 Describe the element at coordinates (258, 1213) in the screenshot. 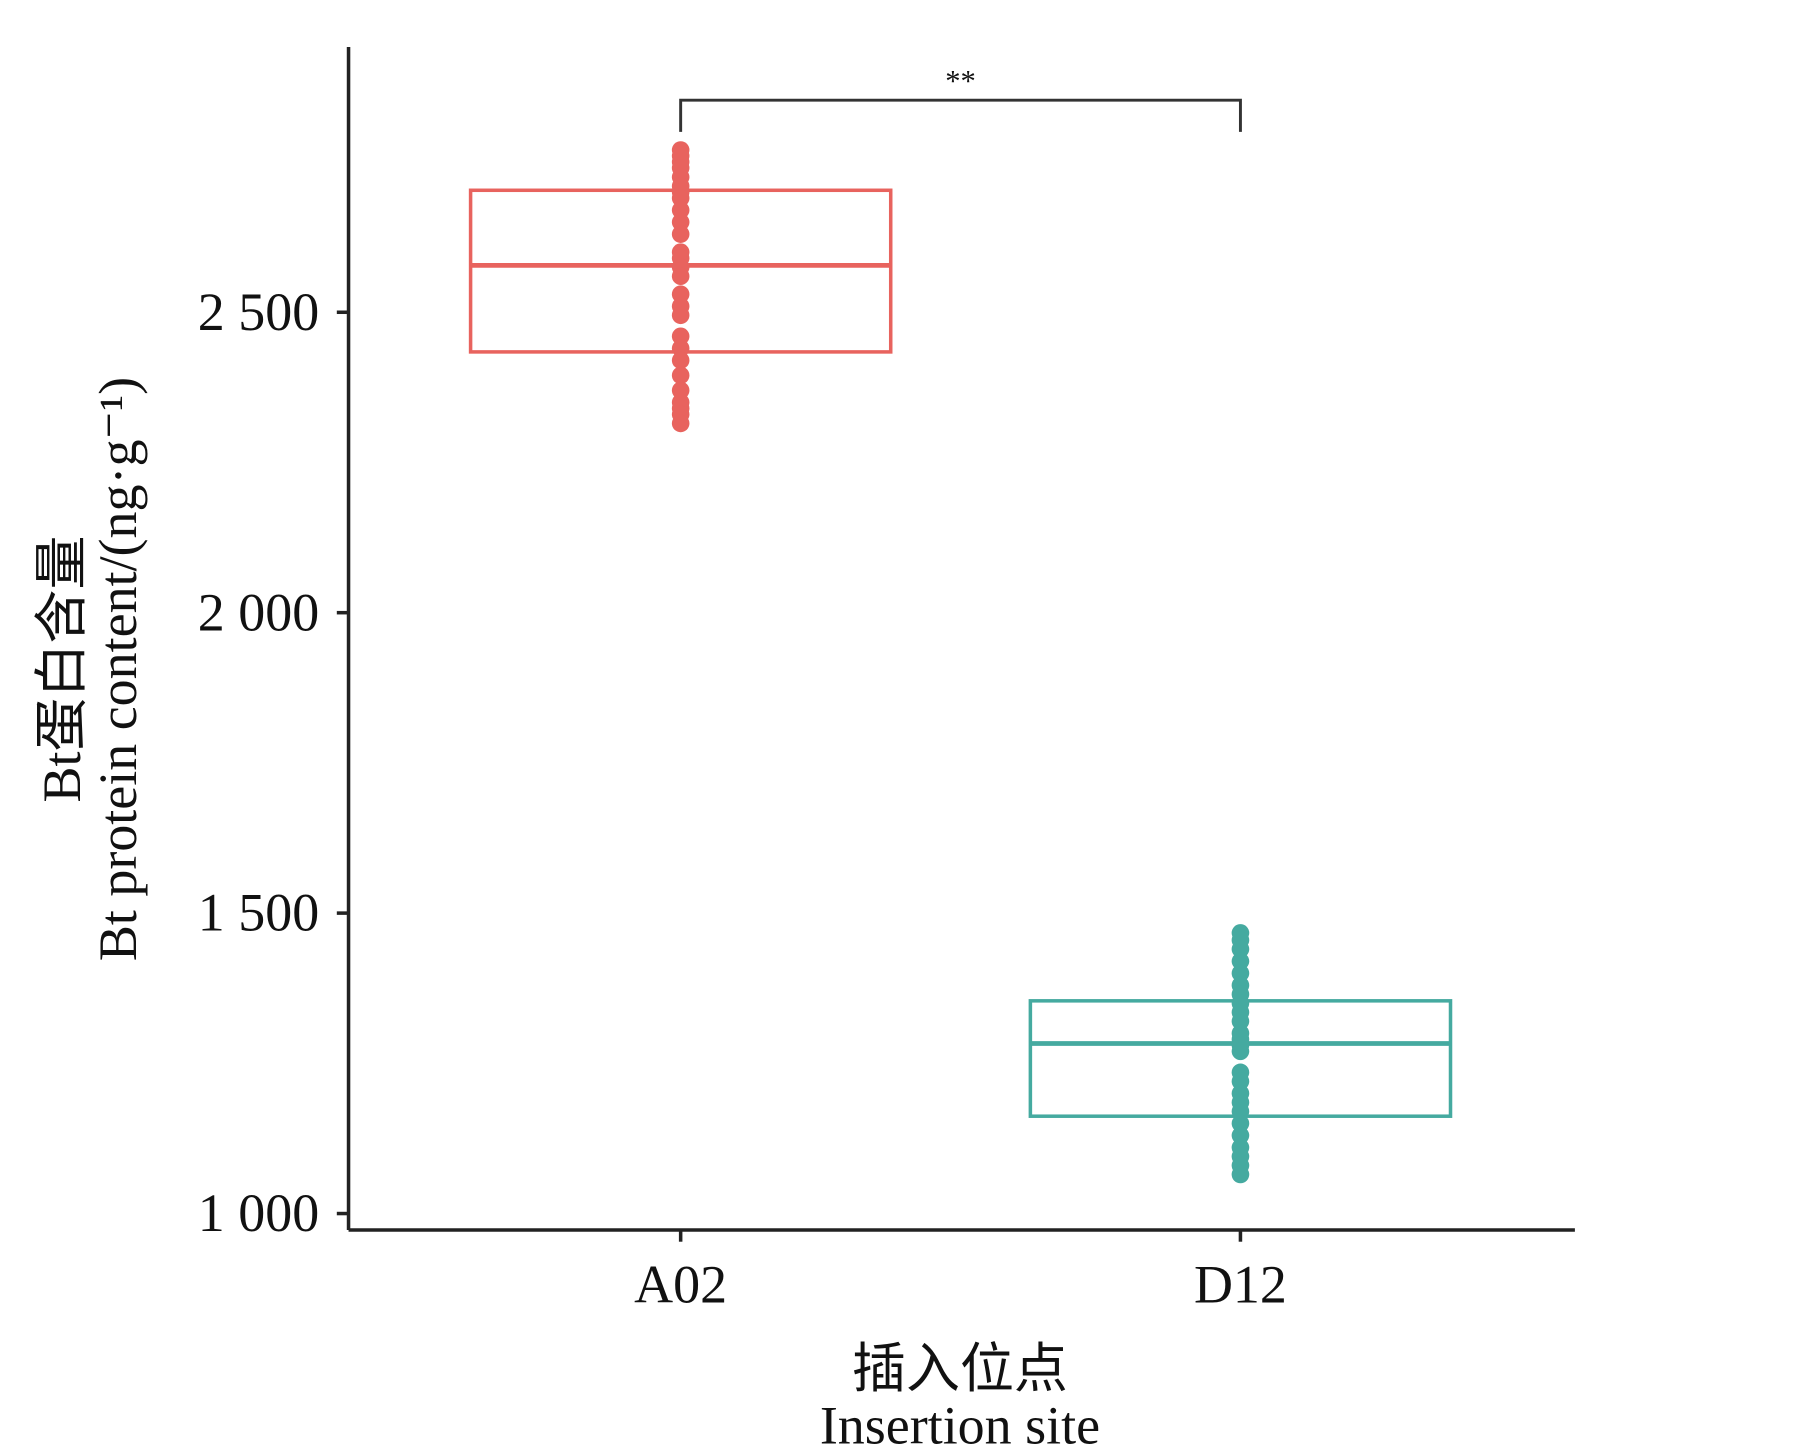

I see `y-tick-label: 1 000` at that location.